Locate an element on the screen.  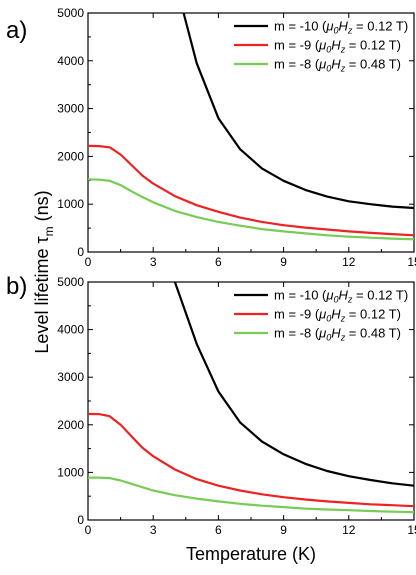
panel-label-a: a) is located at coordinates (16, 30).